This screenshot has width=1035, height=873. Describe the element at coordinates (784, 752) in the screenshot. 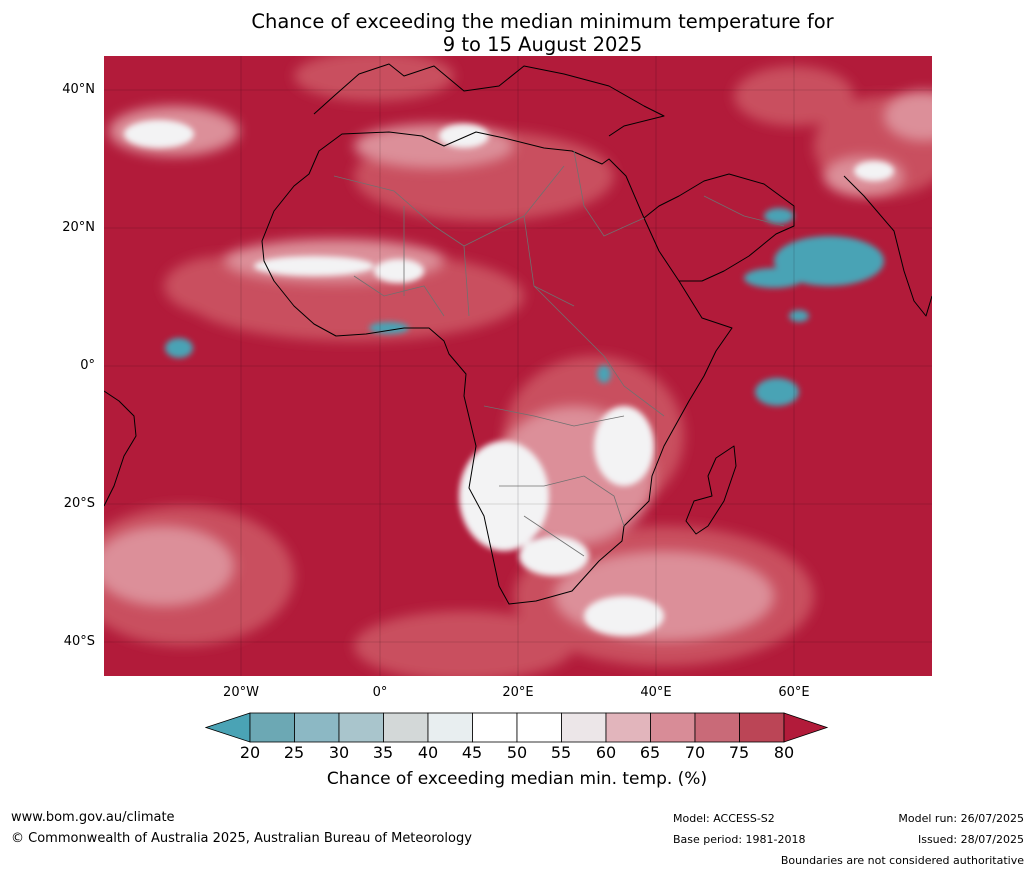

I see `colorbar-tick-80: 80` at that location.